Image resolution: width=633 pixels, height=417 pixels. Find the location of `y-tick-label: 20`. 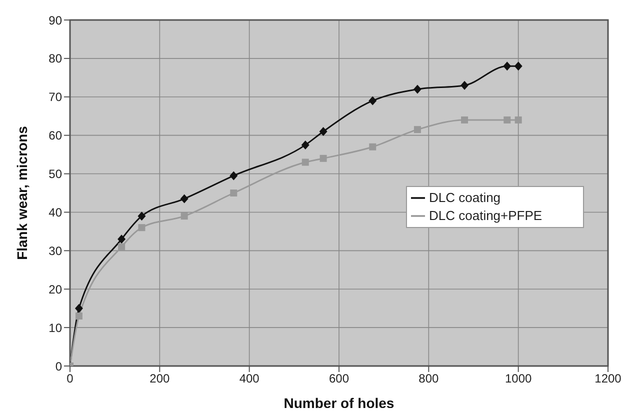

y-tick-label: 20 is located at coordinates (55, 289).